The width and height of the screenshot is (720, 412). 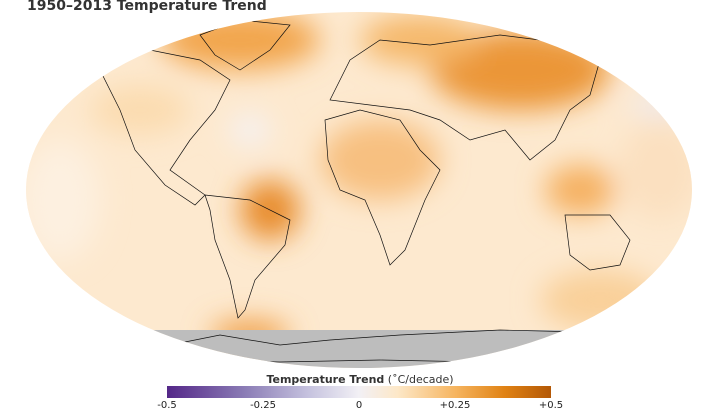 I want to click on legend-title-bold: Temperature Trend, so click(x=325, y=379).